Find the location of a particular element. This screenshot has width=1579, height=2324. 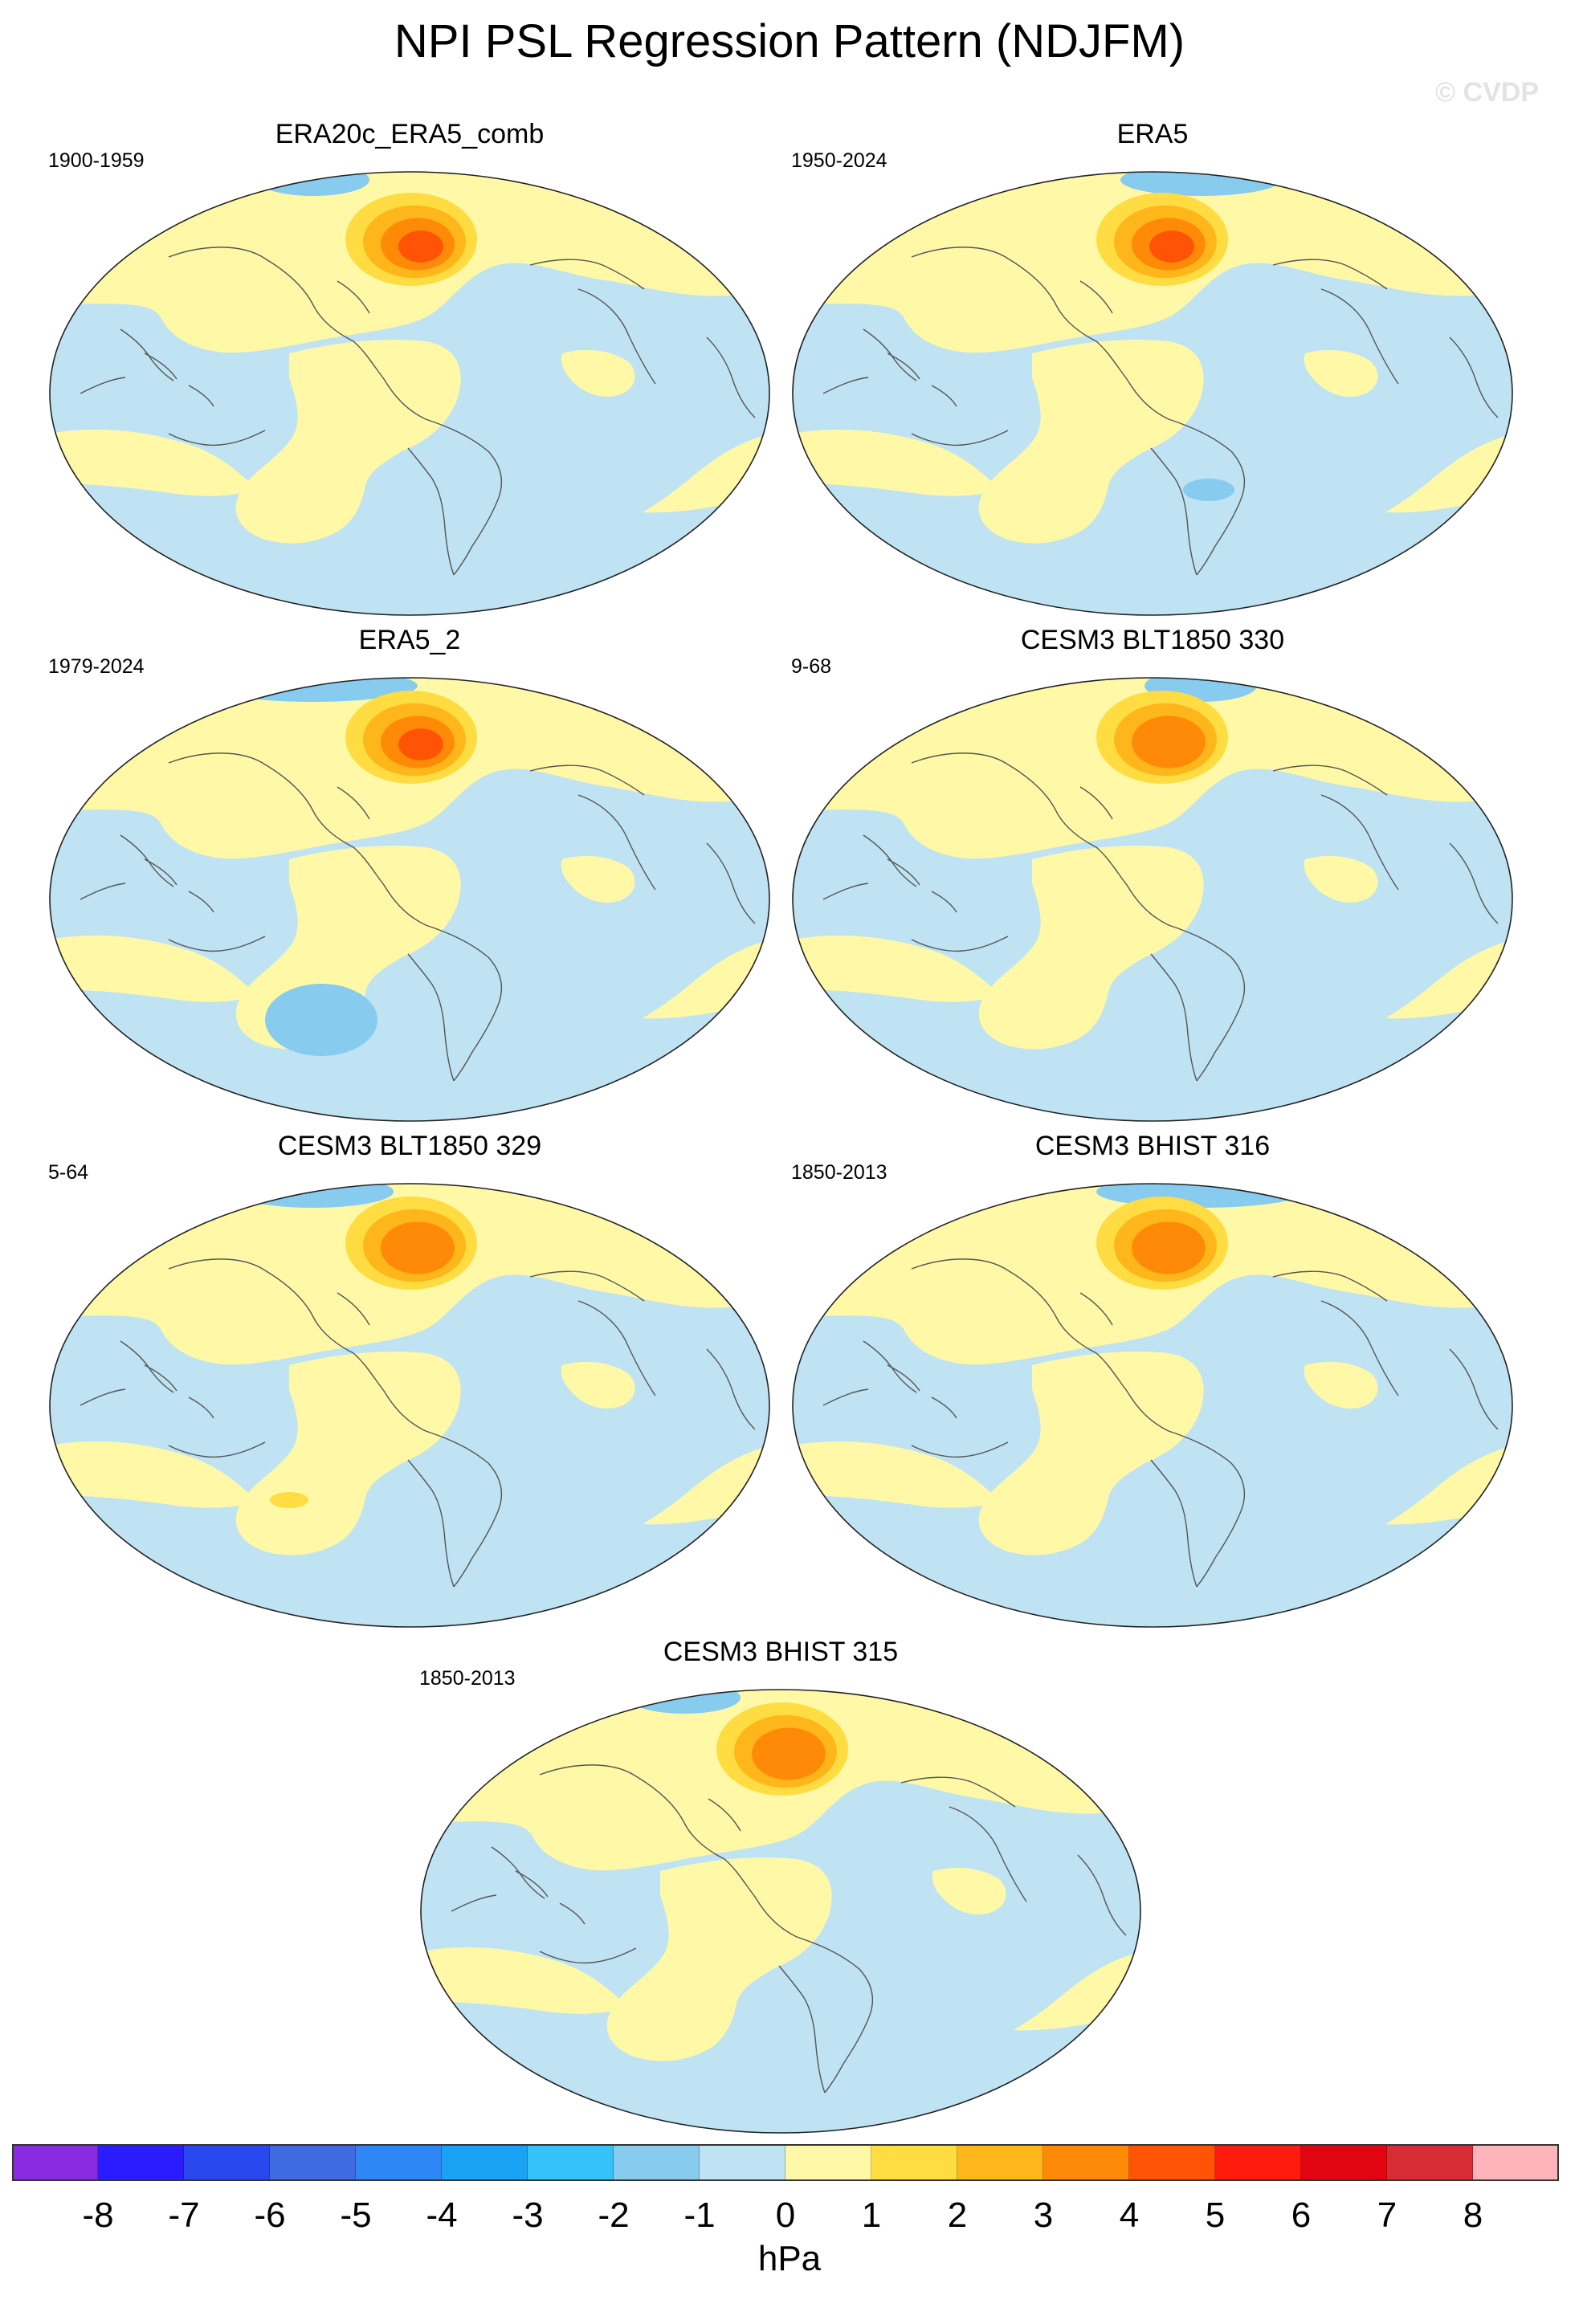

colorbar-tick-label: -2 is located at coordinates (614, 2216).